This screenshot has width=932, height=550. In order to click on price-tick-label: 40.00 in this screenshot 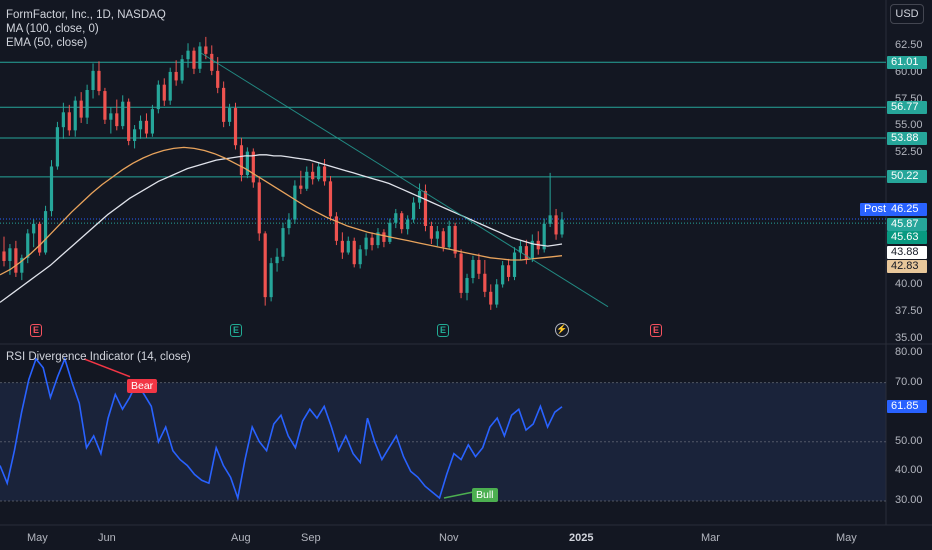, I will do `click(909, 284)`.